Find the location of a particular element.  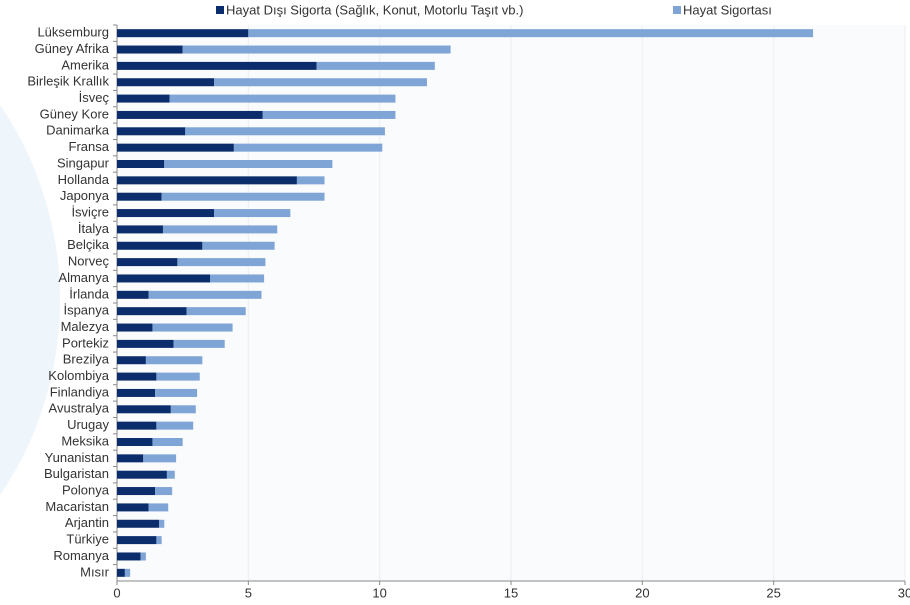

x-tick-label: 5 is located at coordinates (248, 592).